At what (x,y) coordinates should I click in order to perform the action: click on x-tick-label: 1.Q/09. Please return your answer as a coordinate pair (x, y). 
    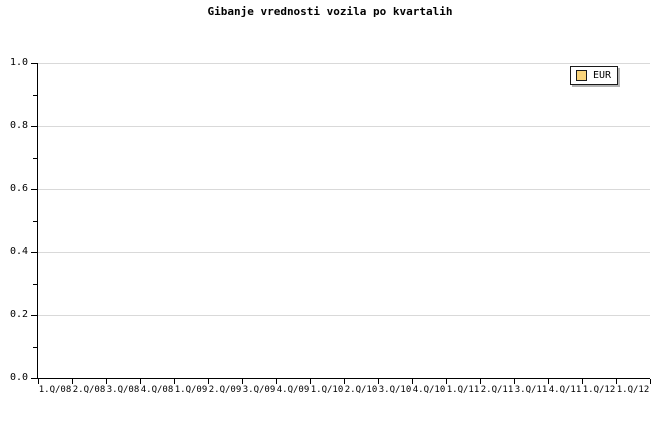
    Looking at the image, I should click on (191, 390).